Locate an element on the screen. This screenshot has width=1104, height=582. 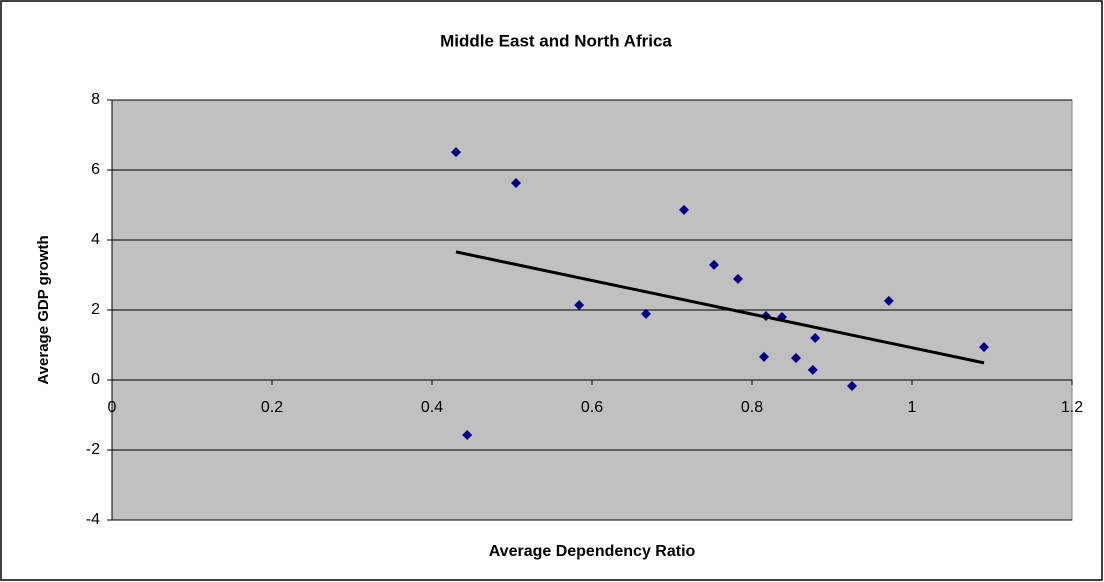
y-tick-label: 0 is located at coordinates (95, 379).